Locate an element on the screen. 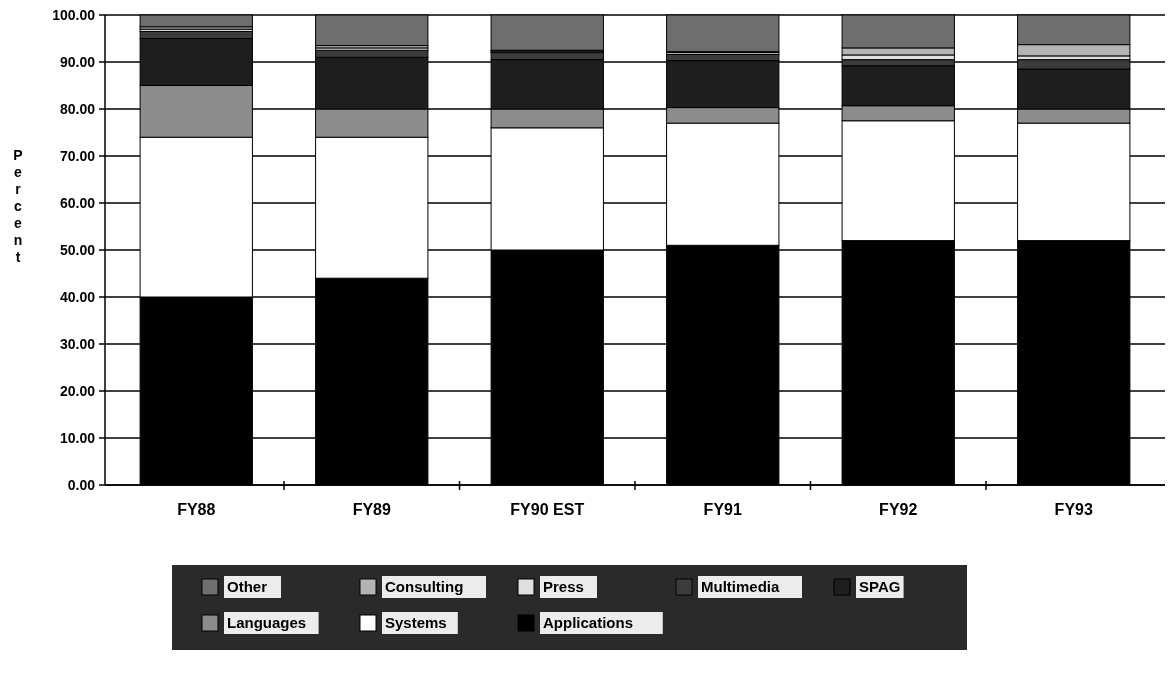 Image resolution: width=1173 pixels, height=679 pixels. x-tick-label: FY88 is located at coordinates (196, 509).